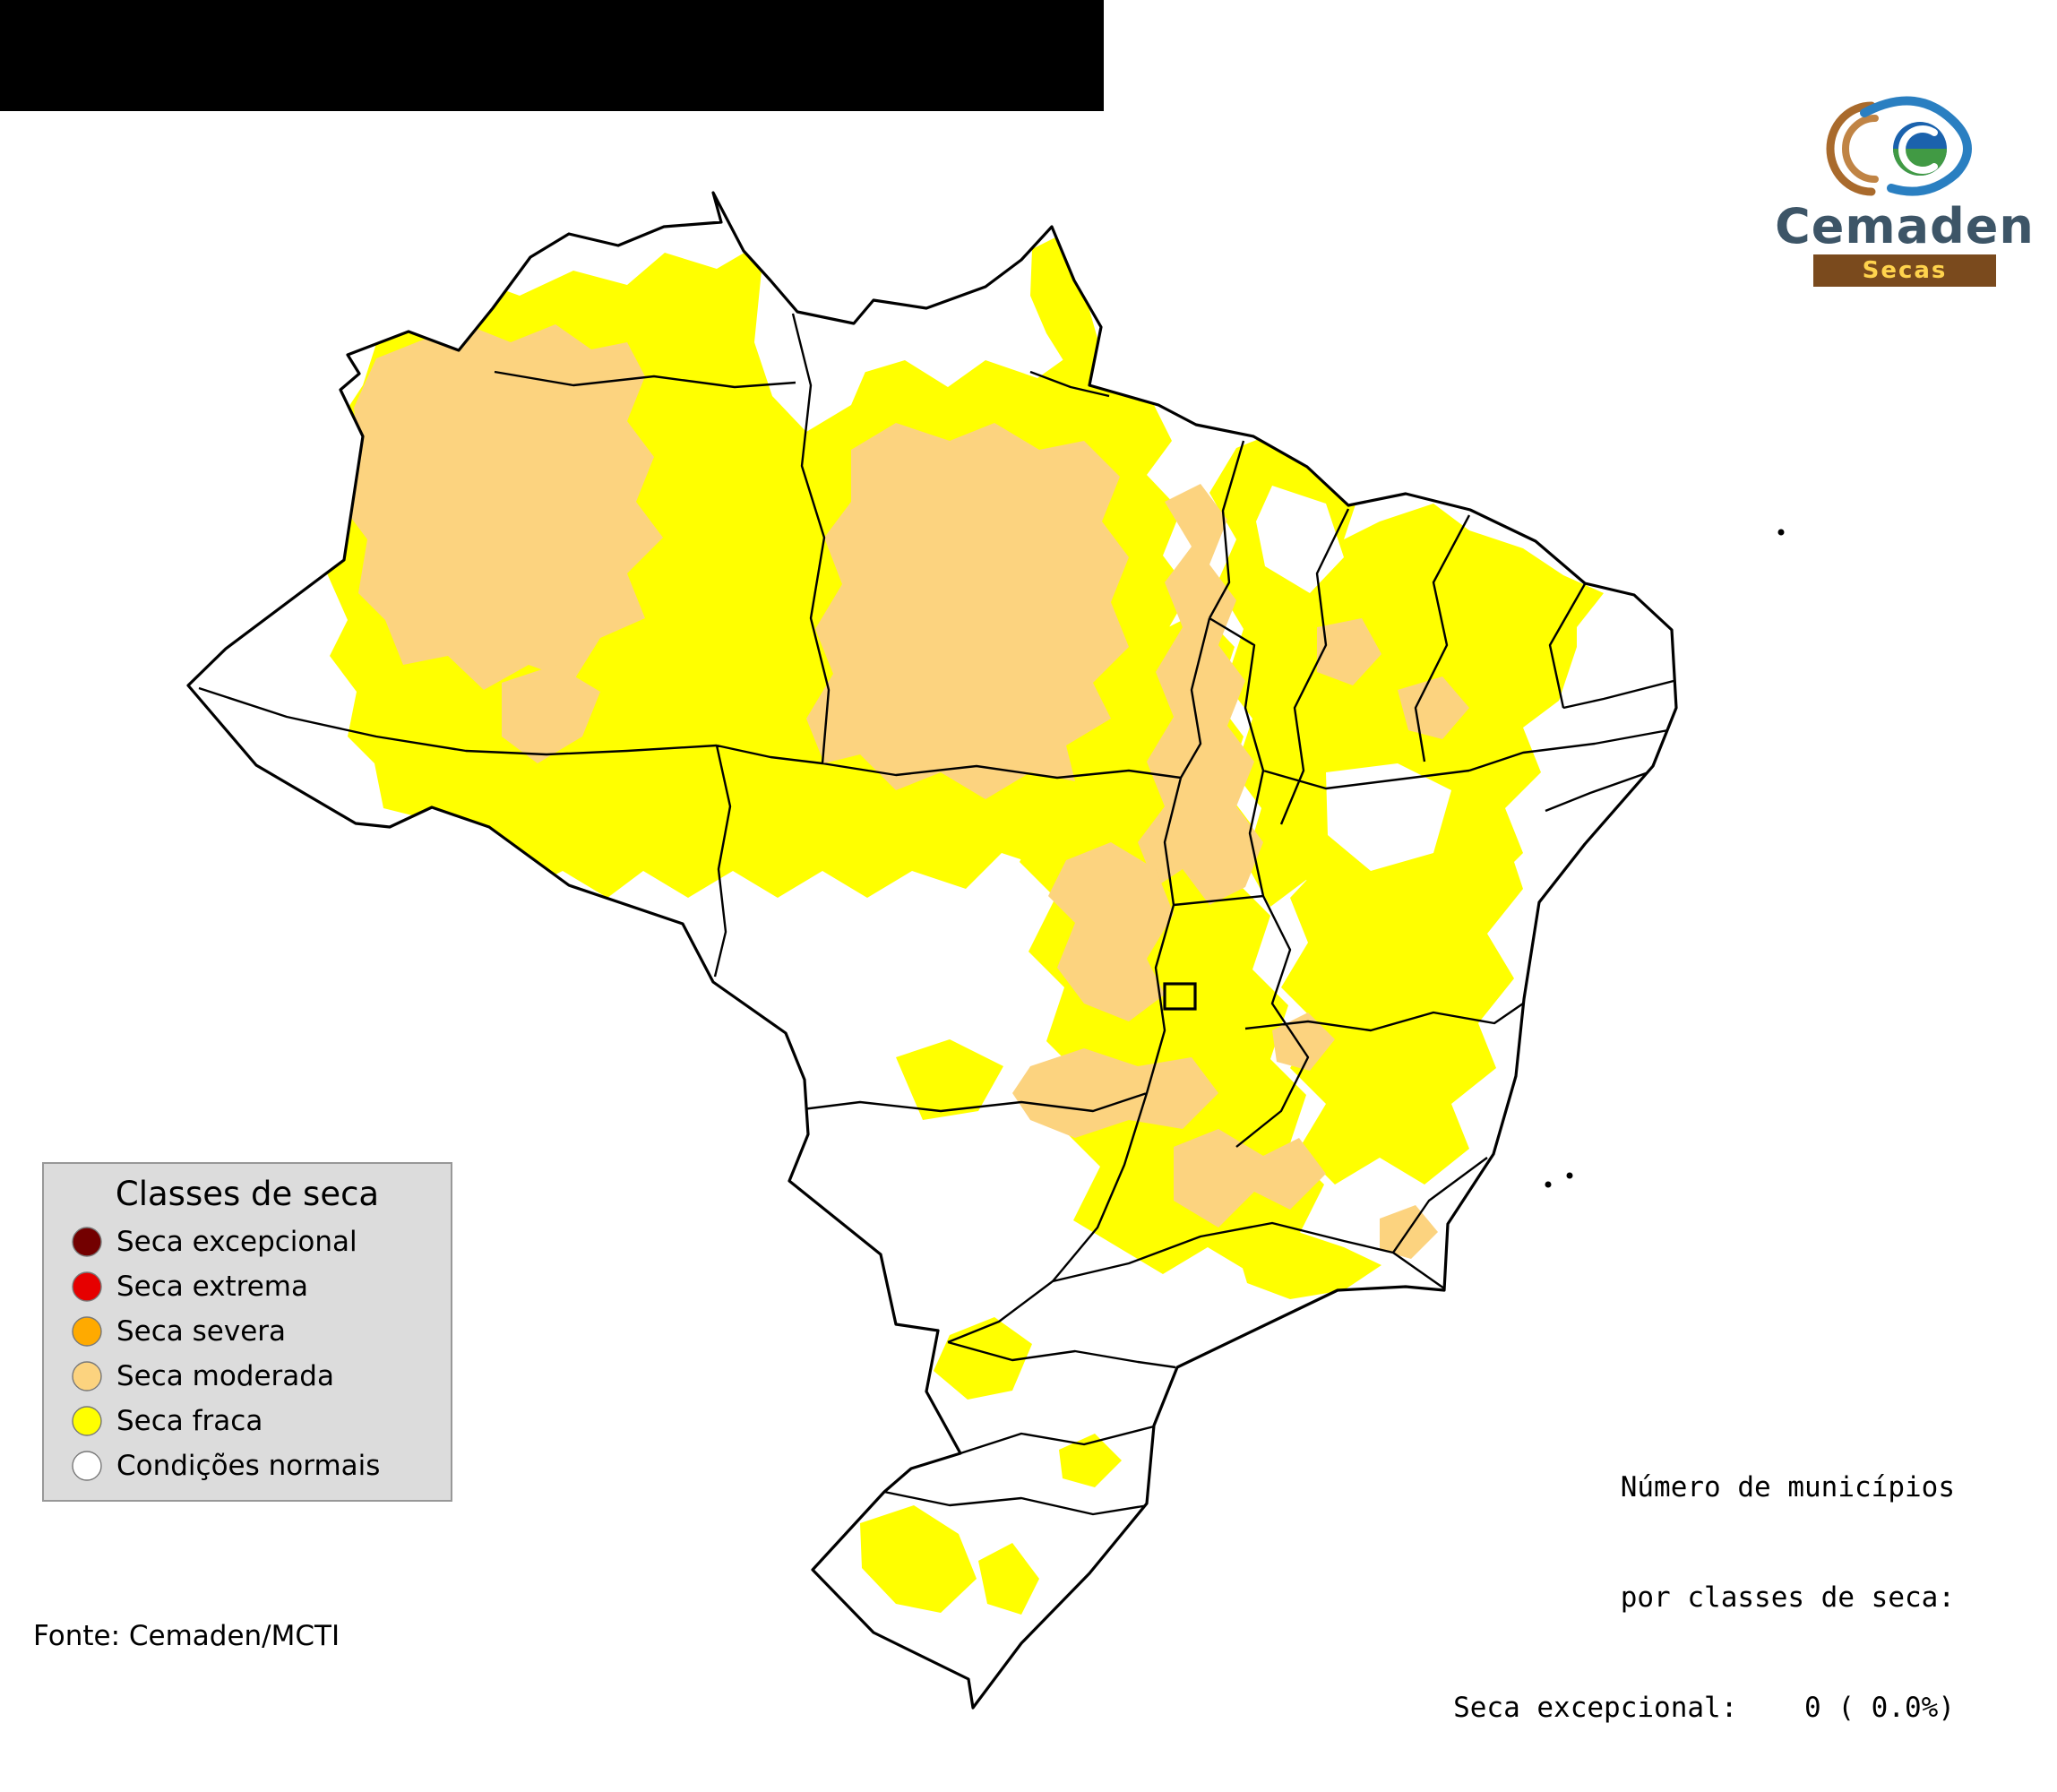 This screenshot has width=2057, height=1792. I want to click on stats-header-line: Número de municípios, so click(1787, 1487).